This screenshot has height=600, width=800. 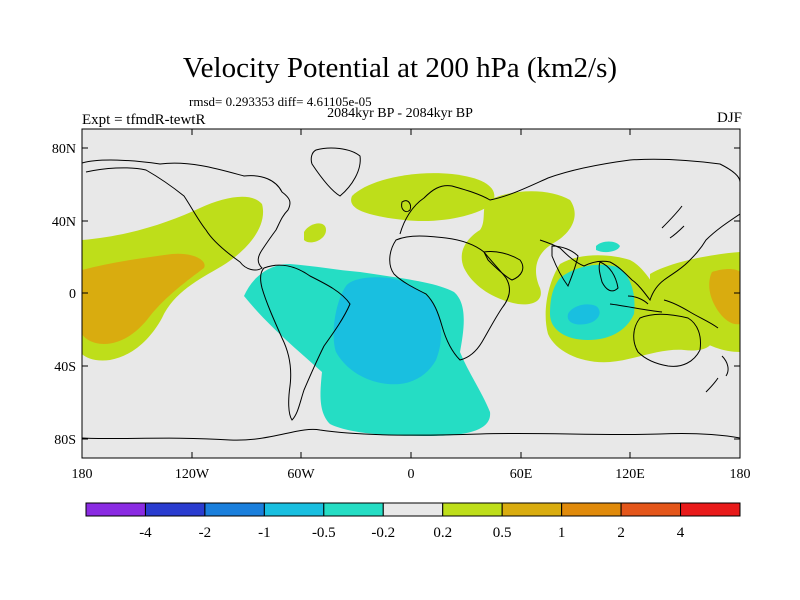 I want to click on coast-europe-asia, so click(x=569, y=230).